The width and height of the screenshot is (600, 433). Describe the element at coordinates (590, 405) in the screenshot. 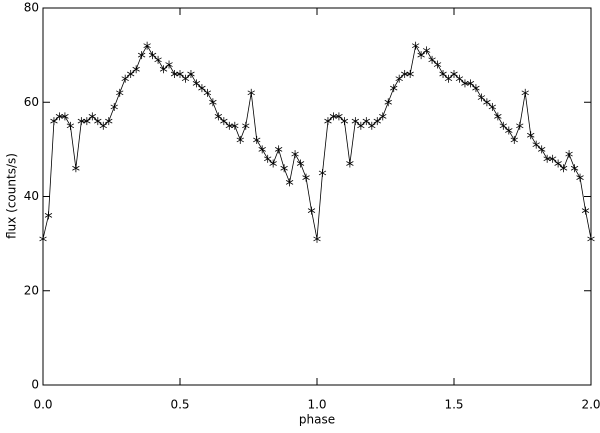

I see `x-tick-label: 2.0` at that location.